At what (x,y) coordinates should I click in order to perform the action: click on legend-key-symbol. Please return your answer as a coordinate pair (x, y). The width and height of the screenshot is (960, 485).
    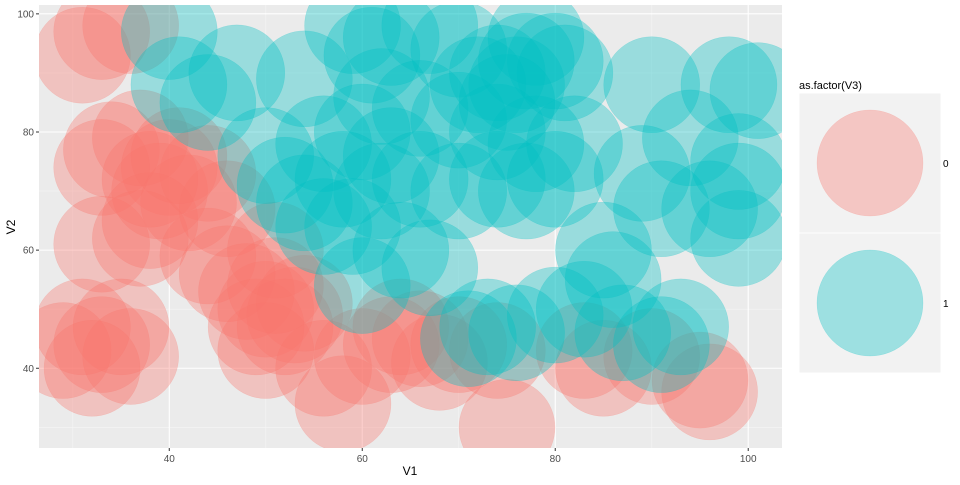
    Looking at the image, I should click on (870, 163).